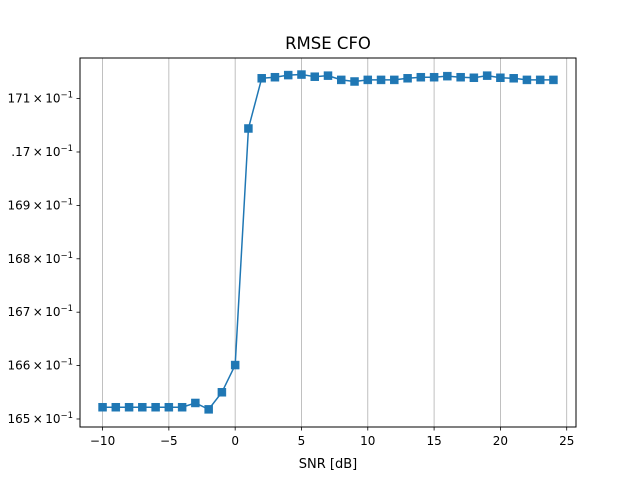 The image size is (640, 480). I want to click on chart-title: RMSE CFO, so click(328, 43).